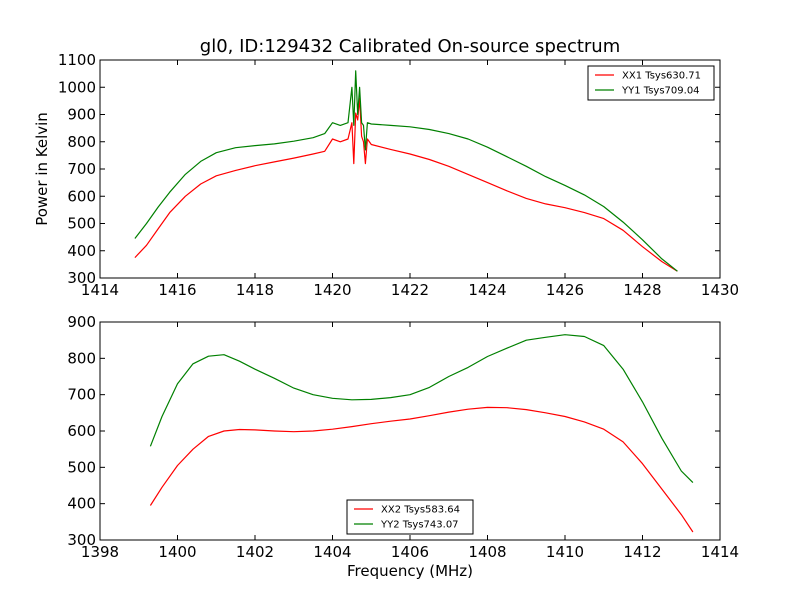 The image size is (800, 600). What do you see at coordinates (642, 552) in the screenshot?
I see `x-tick-label: 1412` at bounding box center [642, 552].